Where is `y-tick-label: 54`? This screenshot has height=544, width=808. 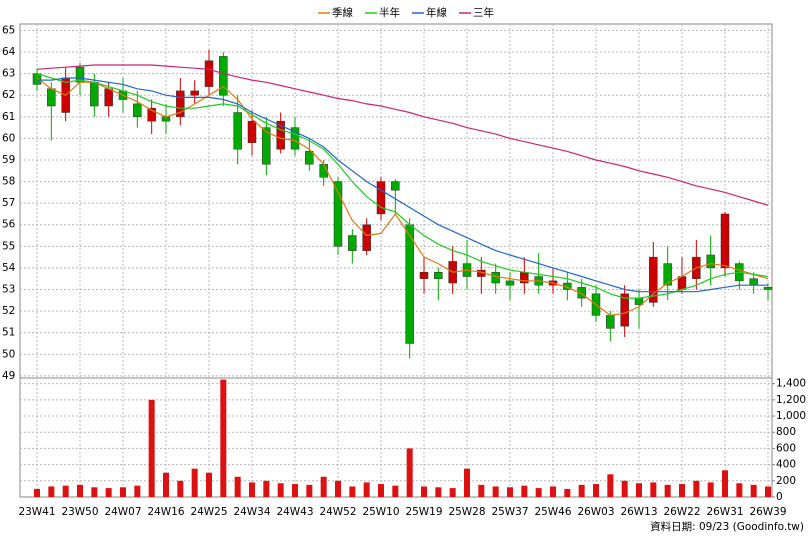 y-tick-label: 54 is located at coordinates (9, 268).